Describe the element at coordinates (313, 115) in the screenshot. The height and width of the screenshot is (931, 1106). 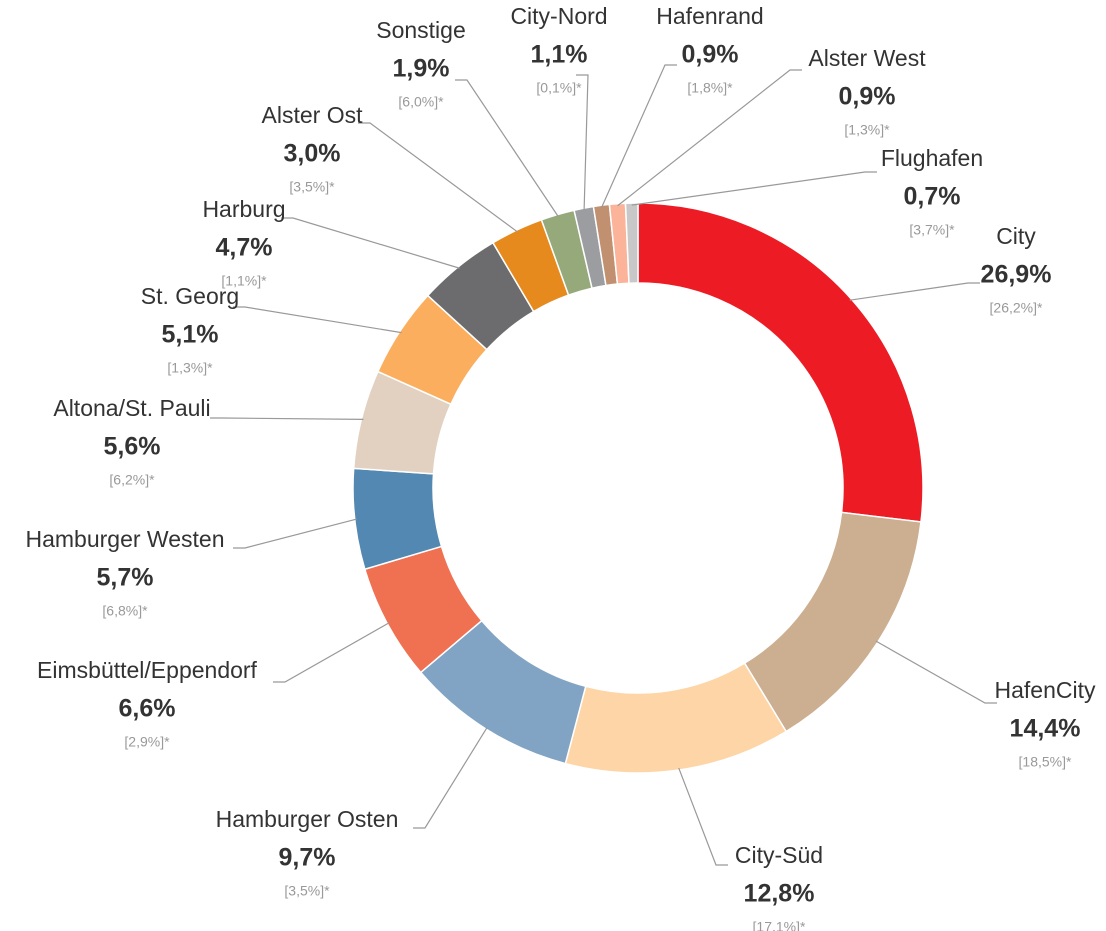
I see `slice-name: Alster Ost` at that location.